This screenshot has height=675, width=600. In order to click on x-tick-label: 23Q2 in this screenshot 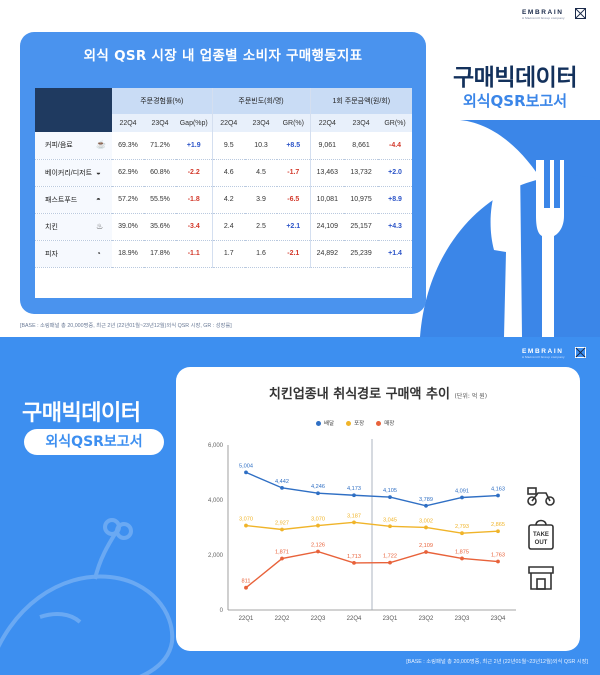, I will do `click(426, 619)`.